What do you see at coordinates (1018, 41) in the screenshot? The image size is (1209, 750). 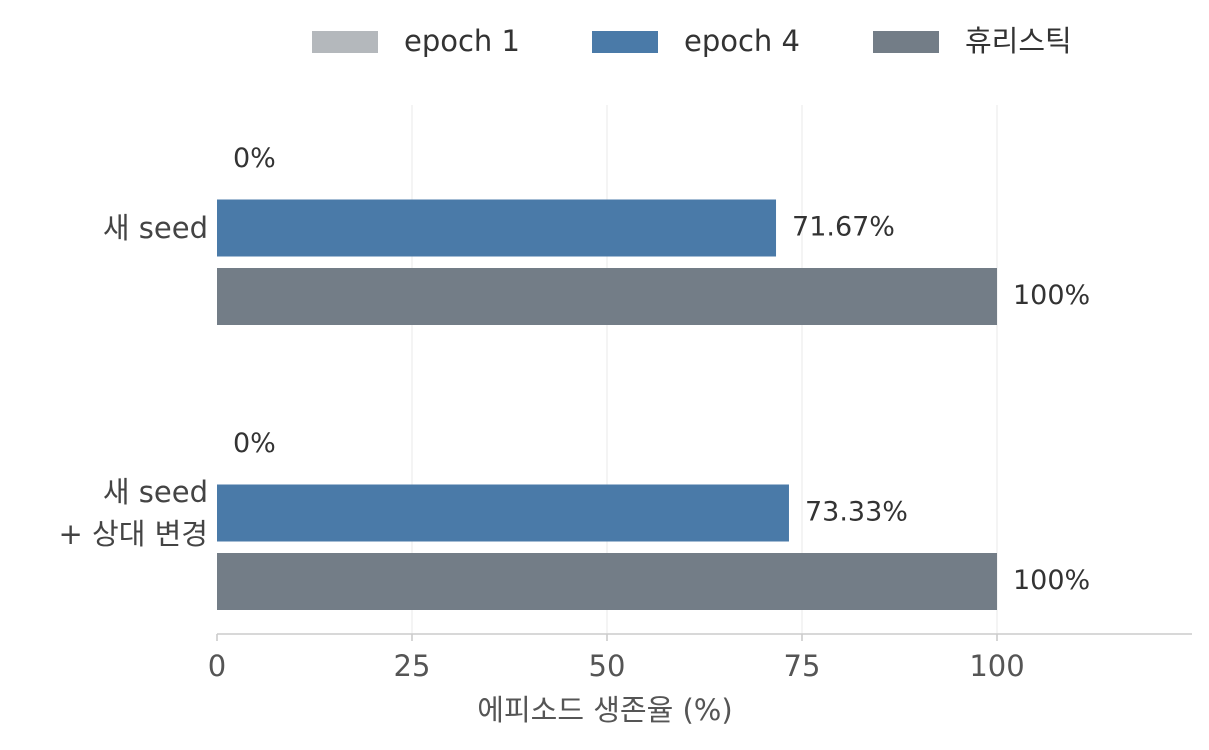 I see `legend-label: 휴리스틱` at bounding box center [1018, 41].